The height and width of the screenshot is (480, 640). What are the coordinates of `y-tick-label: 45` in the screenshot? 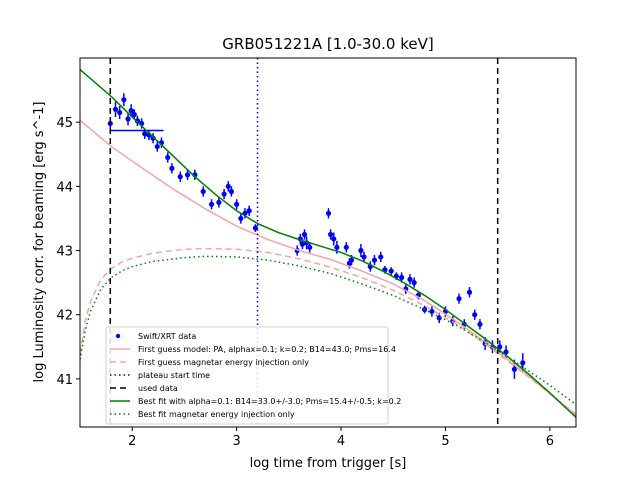 It's located at (64, 123).